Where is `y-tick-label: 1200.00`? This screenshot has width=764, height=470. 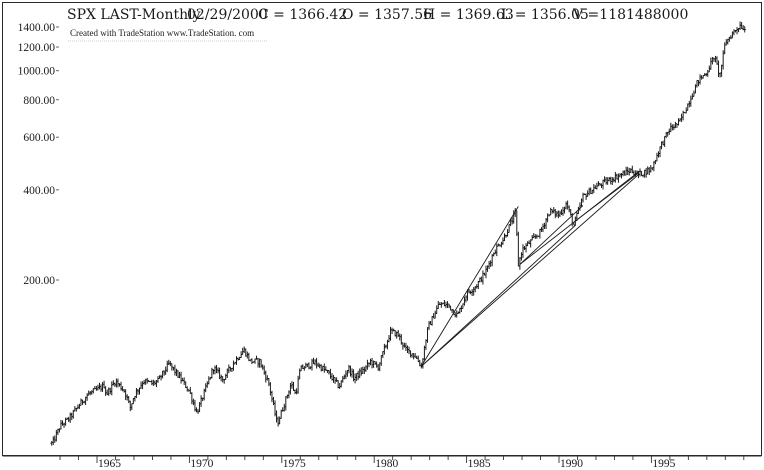
y-tick-label: 1200.00 is located at coordinates (37, 48).